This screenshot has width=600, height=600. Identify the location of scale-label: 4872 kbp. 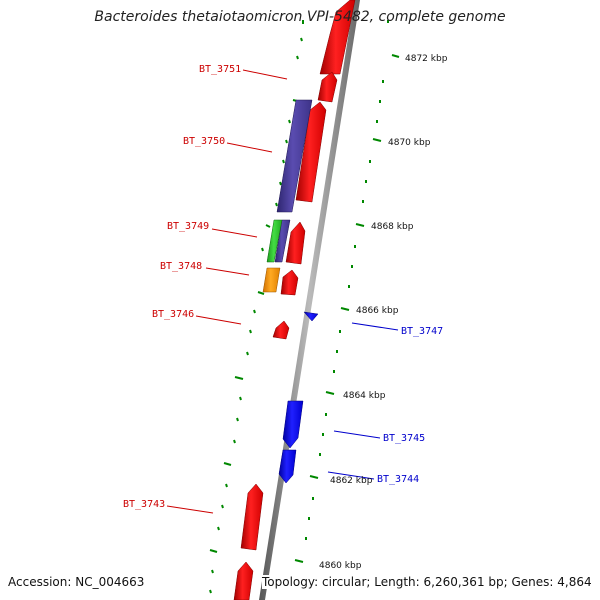
(426, 59).